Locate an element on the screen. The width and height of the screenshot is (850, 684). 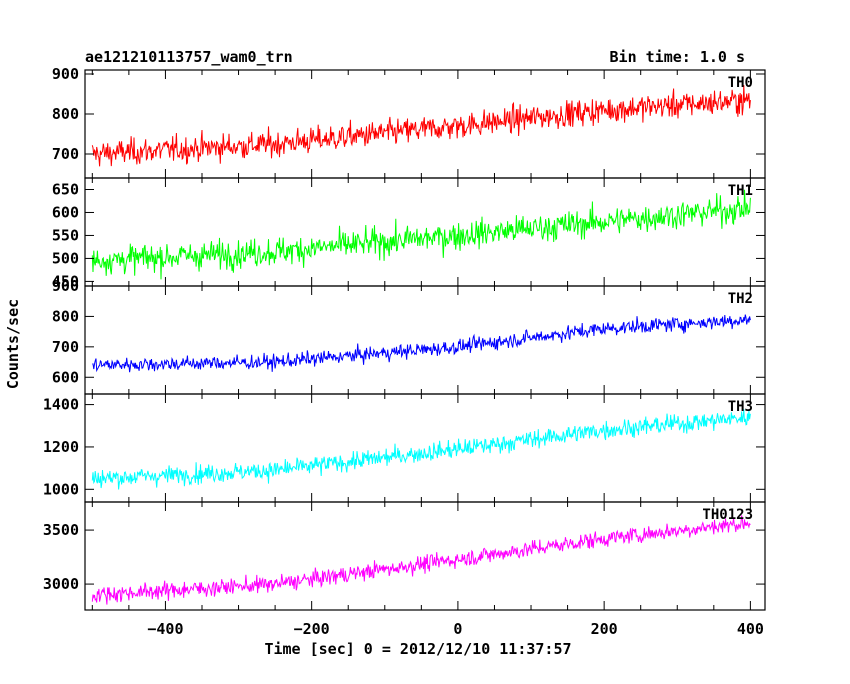
y-tick-label: 650 is located at coordinates (65, 189).